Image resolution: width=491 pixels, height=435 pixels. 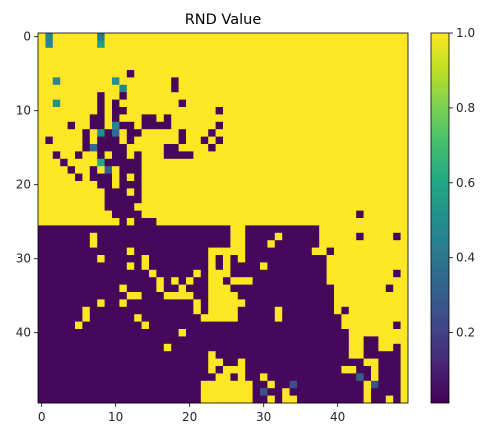 What do you see at coordinates (191, 413) in the screenshot?
I see `x-axis-ticks: 0 10 20 30 40` at bounding box center [191, 413].